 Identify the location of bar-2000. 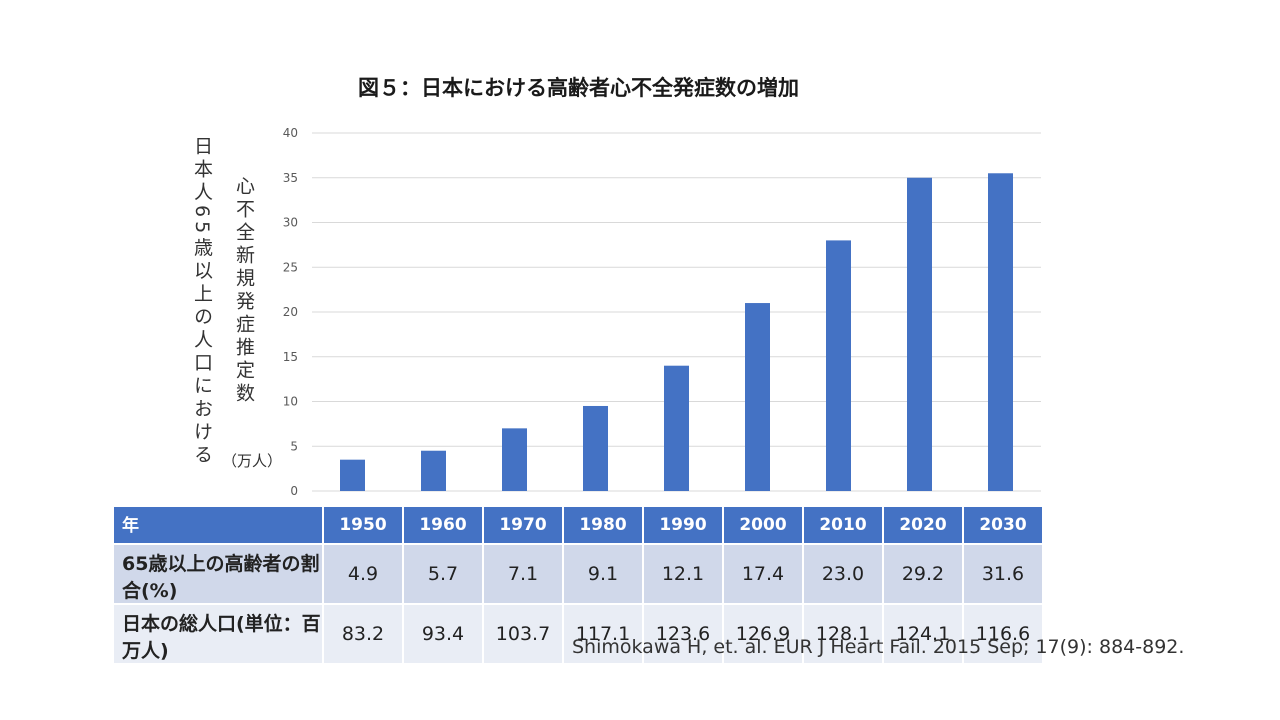
(757, 397).